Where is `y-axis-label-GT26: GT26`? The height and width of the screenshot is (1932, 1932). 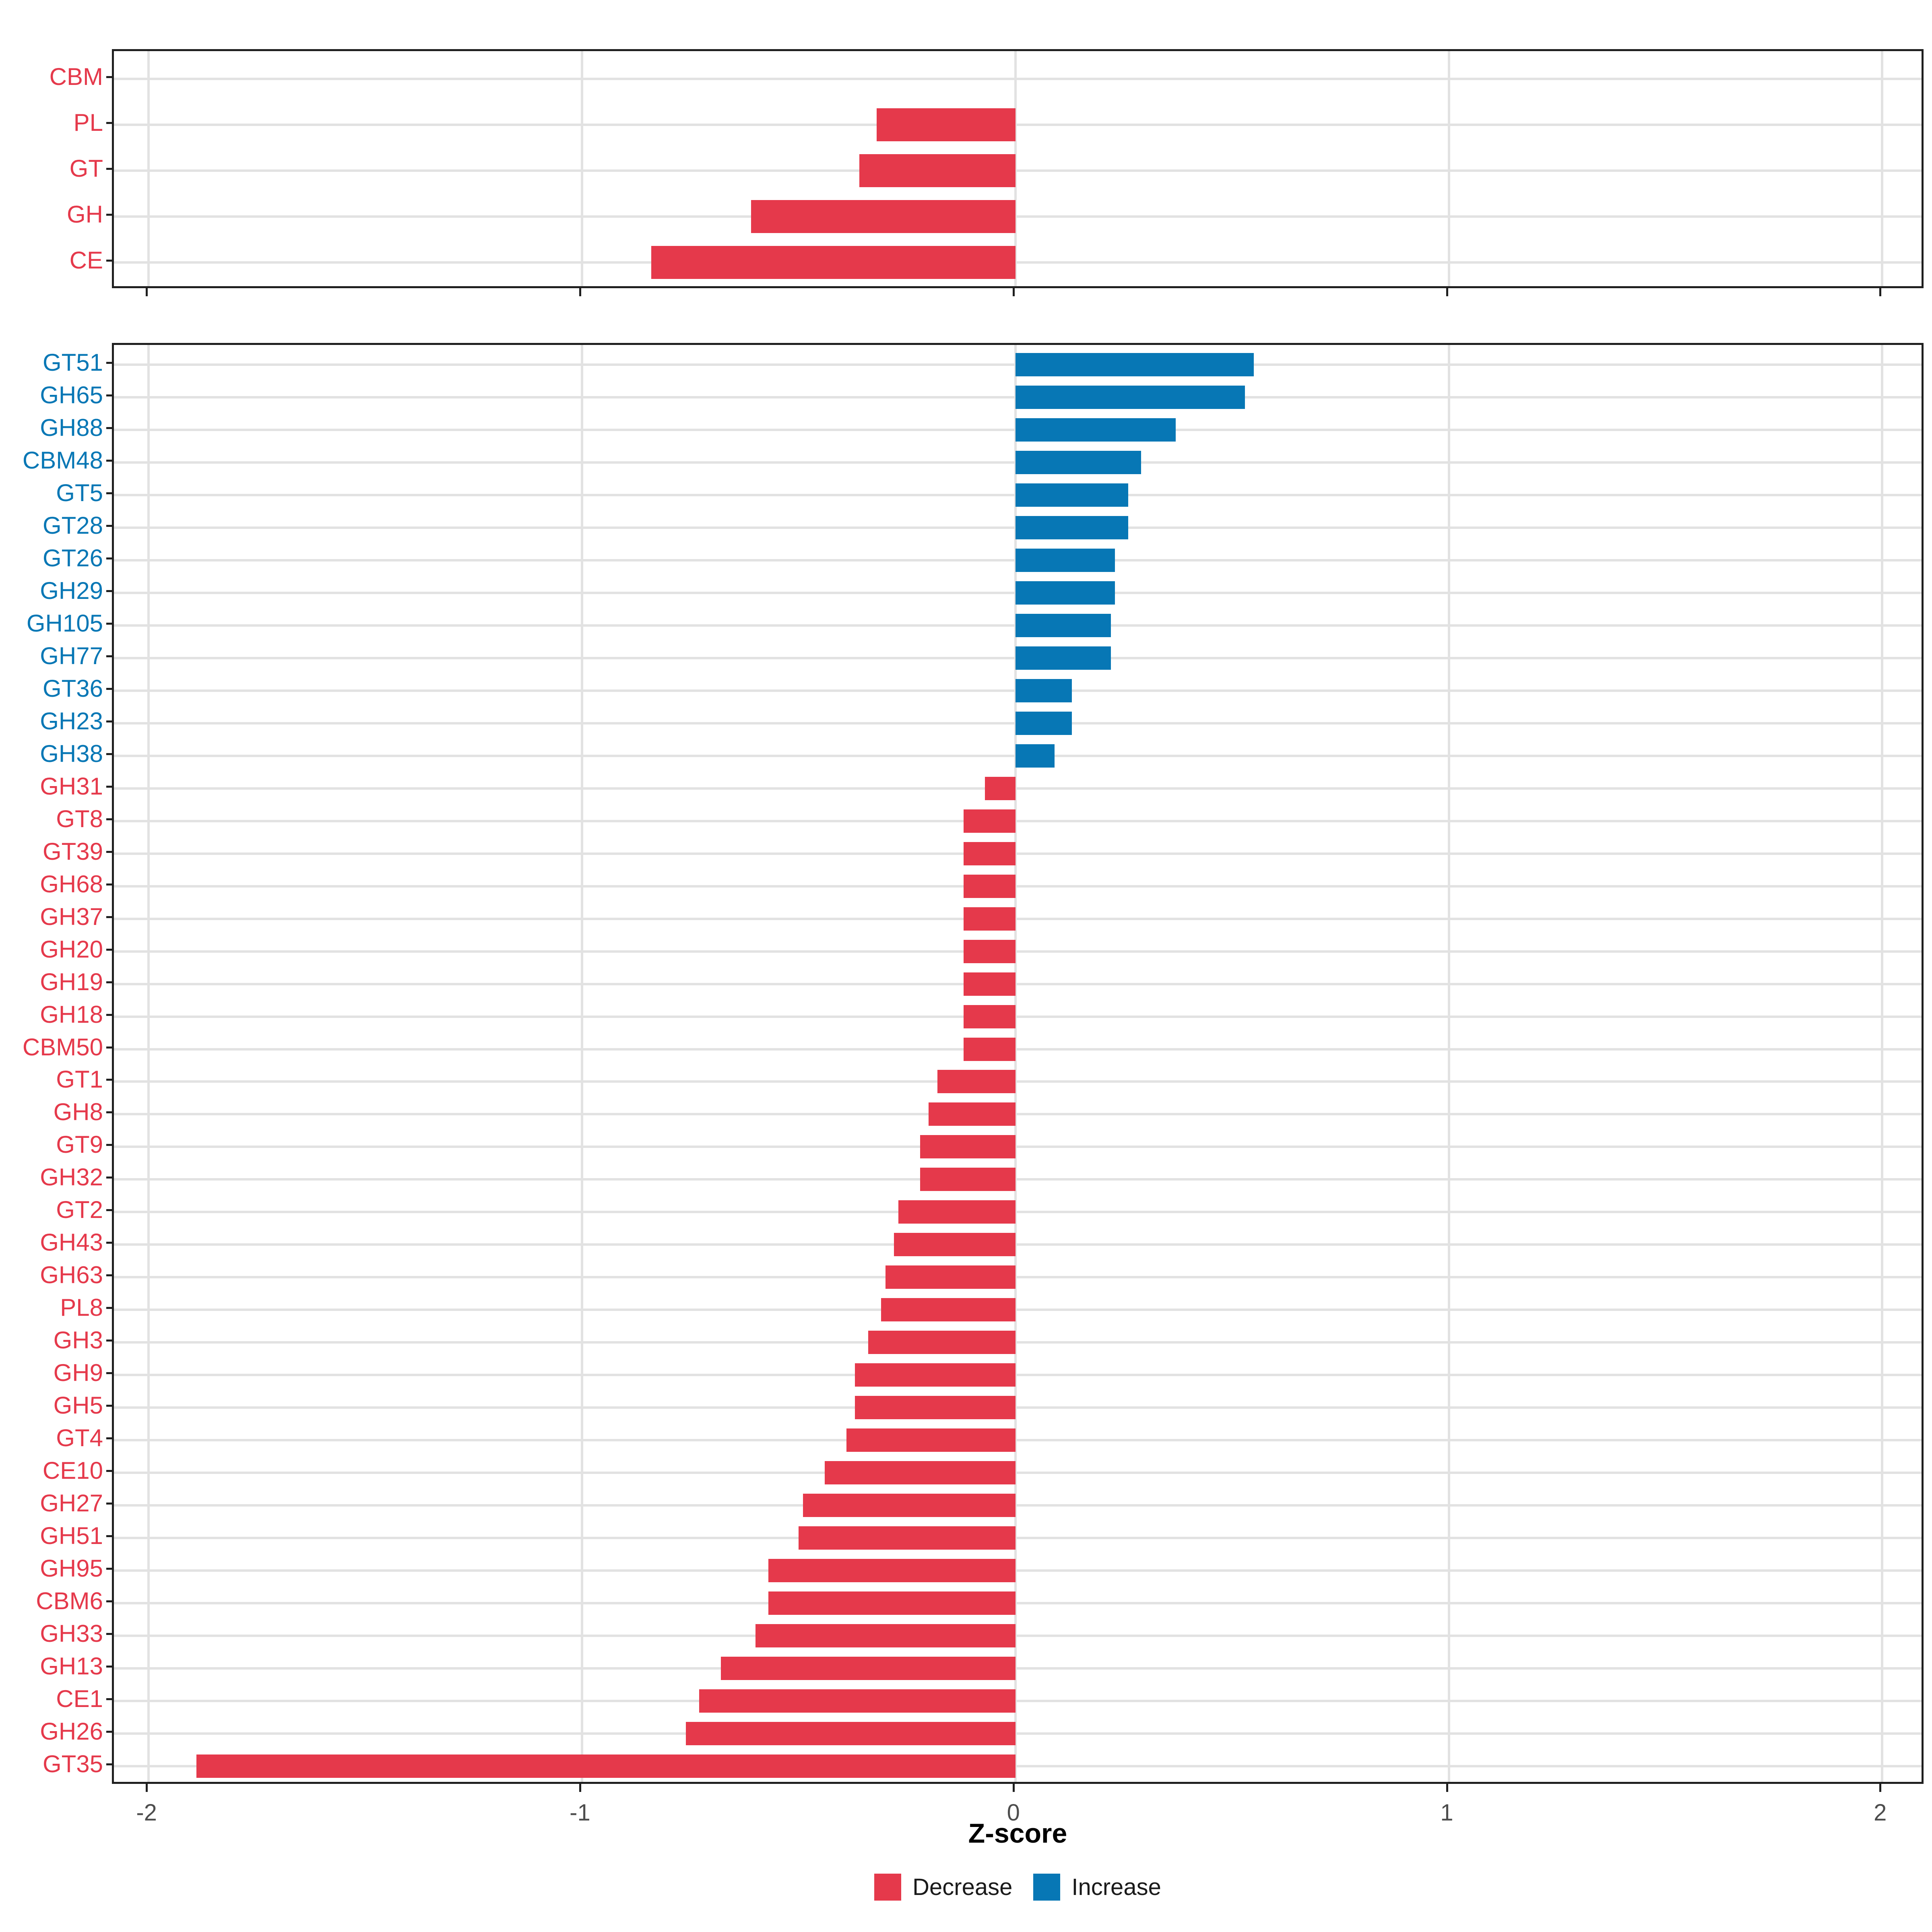 y-axis-label-GT26: GT26 is located at coordinates (72, 558).